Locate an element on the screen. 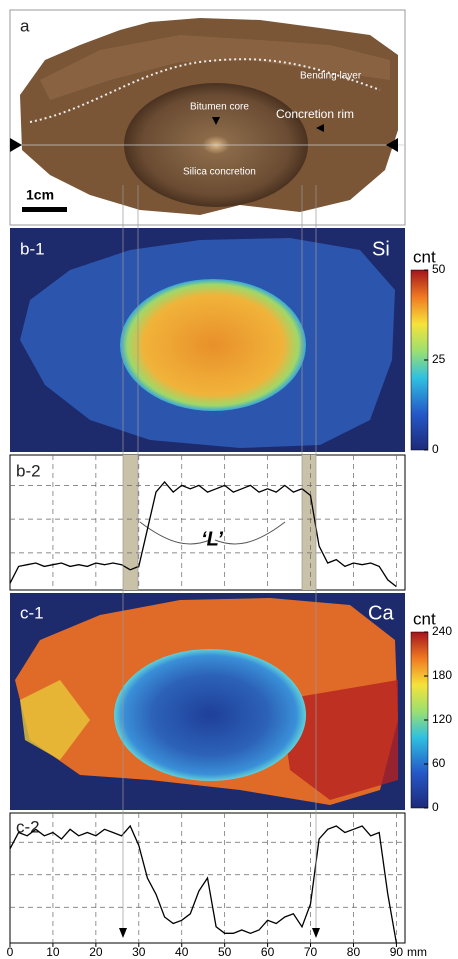 The height and width of the screenshot is (959, 458). x-tick-label: 10 is located at coordinates (53, 952).